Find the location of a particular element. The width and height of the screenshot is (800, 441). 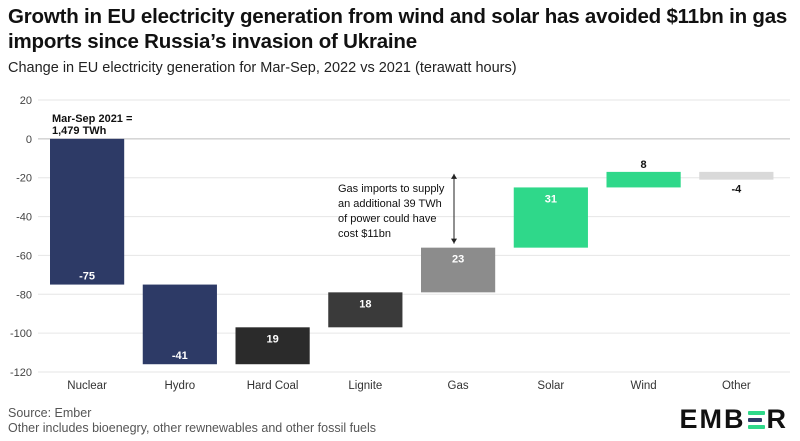

value-label: 31 is located at coordinates (551, 199).